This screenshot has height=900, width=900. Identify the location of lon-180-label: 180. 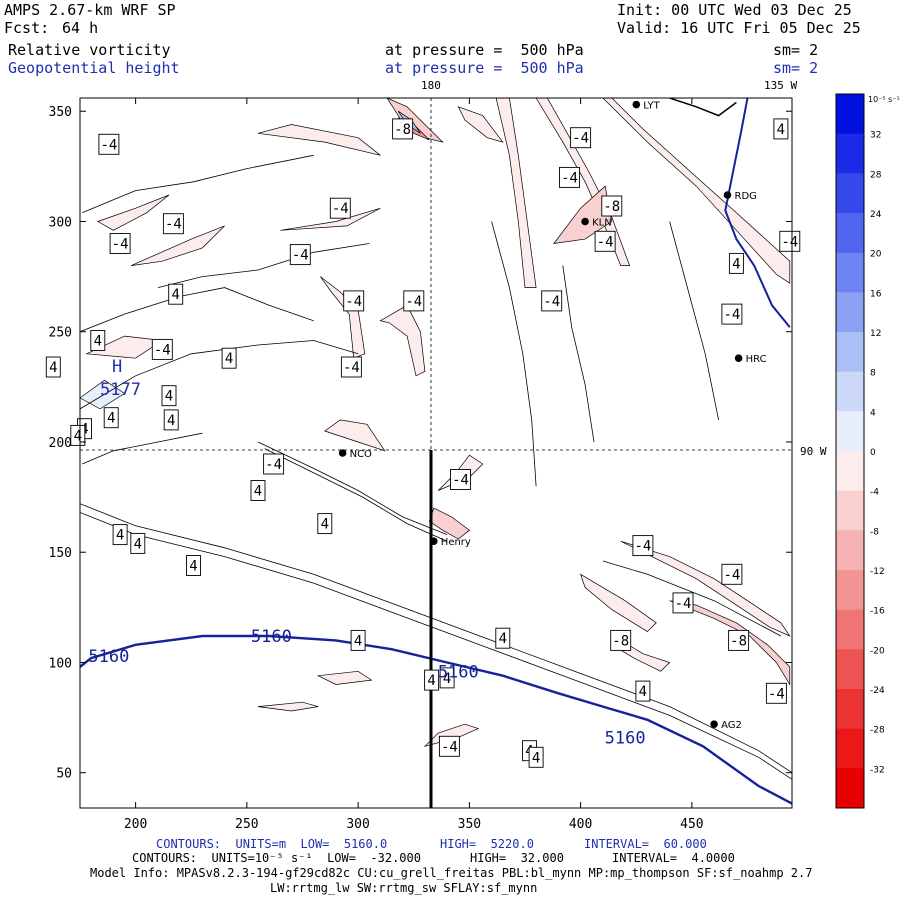
(431, 85).